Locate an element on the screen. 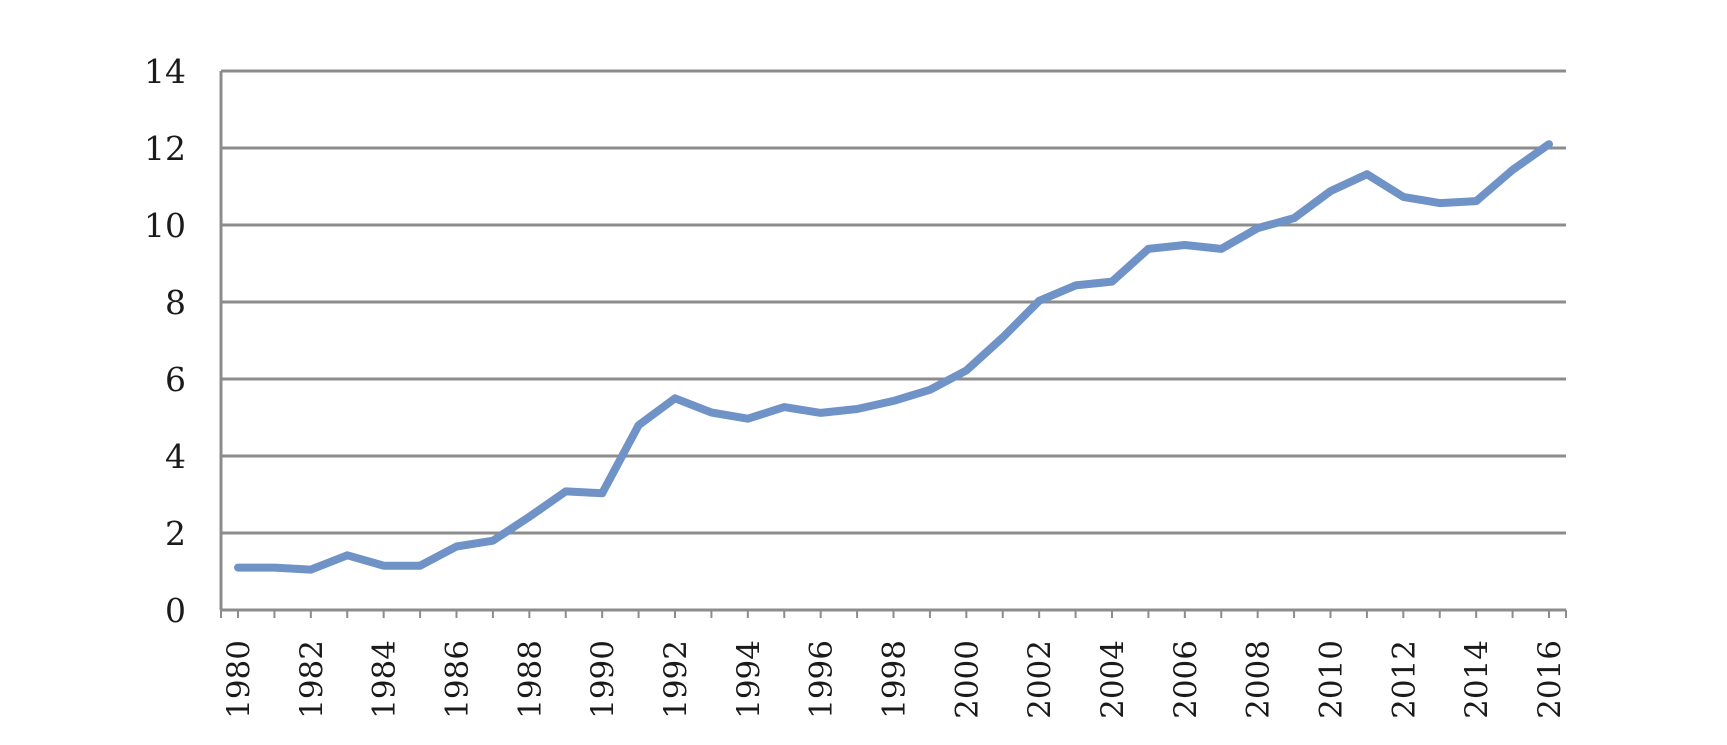 The width and height of the screenshot is (1727, 745). x-tick-label: 2014 is located at coordinates (1477, 679).